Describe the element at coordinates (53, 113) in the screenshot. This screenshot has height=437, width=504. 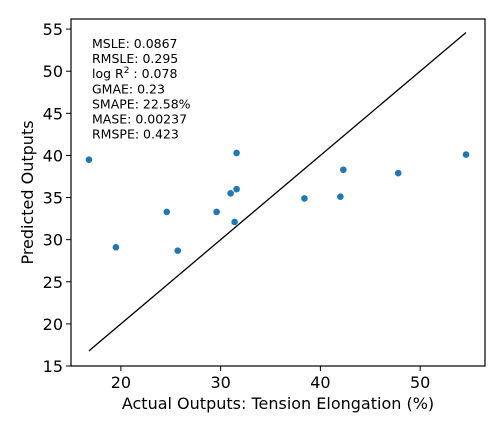
I see `y-tick-label: 45` at that location.